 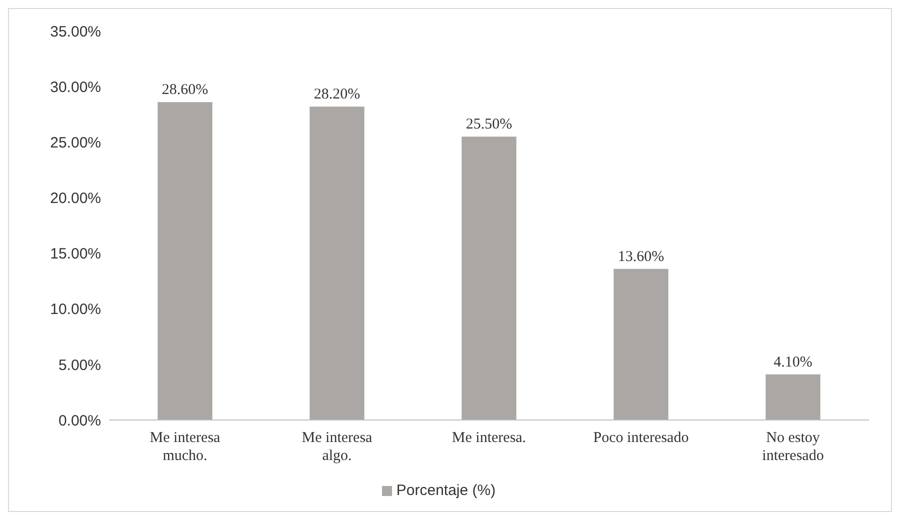 I want to click on y-tick-label: 35.00%, so click(x=75, y=31).